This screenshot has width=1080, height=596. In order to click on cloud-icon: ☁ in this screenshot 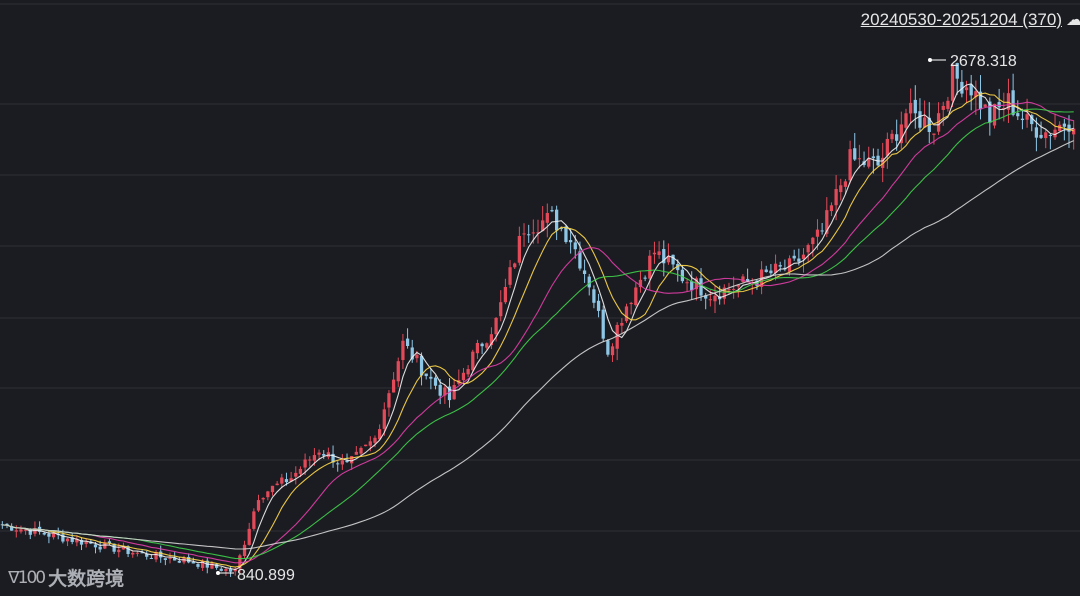, I will do `click(1073, 19)`.